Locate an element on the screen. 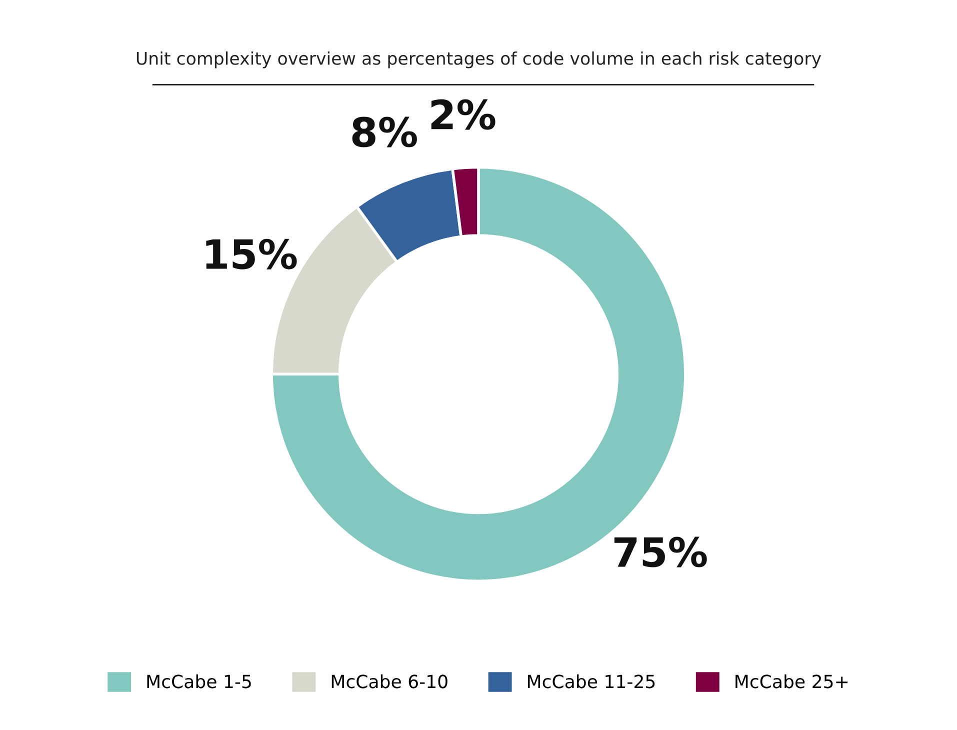 The width and height of the screenshot is (957, 730). data-label: 15% is located at coordinates (251, 254).